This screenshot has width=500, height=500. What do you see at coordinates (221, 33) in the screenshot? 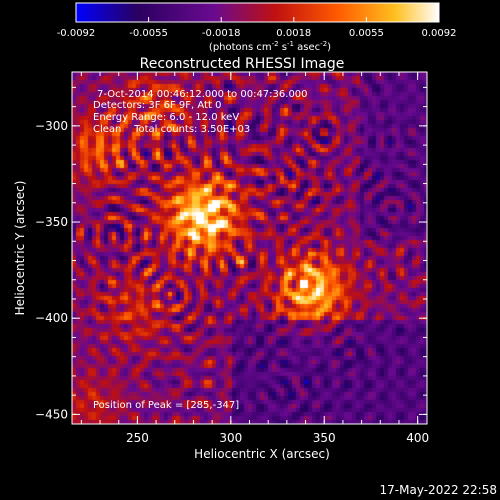
I see `colorbar-tick-label: -0.0018` at bounding box center [221, 33].